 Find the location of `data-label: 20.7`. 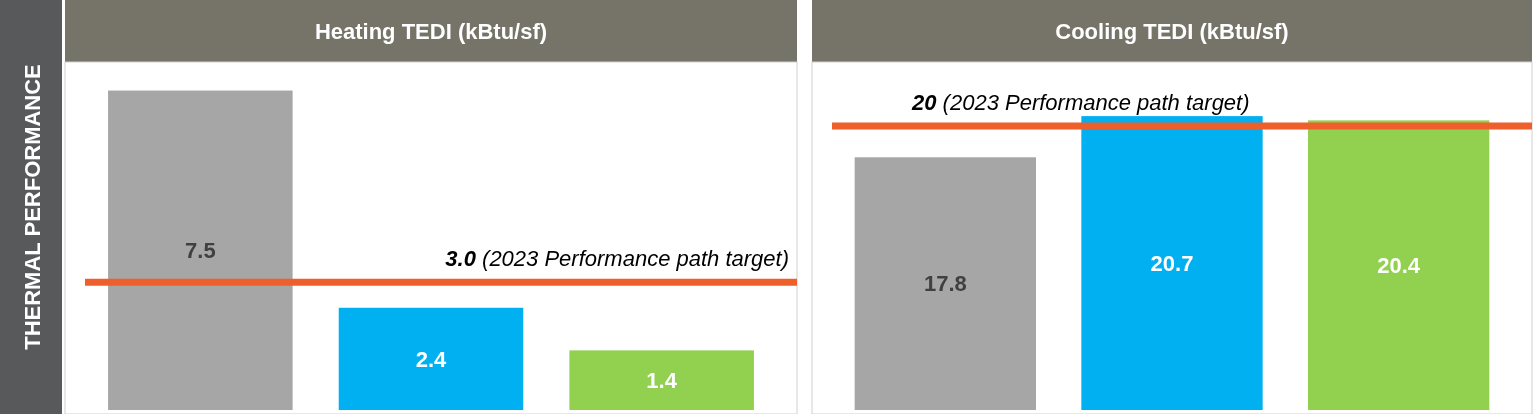

data-label: 20.7 is located at coordinates (1172, 263).